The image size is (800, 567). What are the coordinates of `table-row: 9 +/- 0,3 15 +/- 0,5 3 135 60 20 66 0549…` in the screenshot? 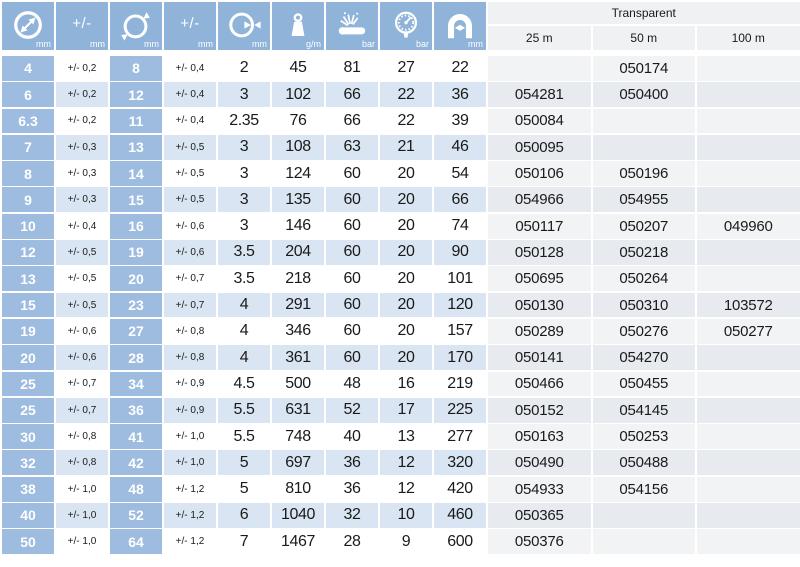 It's located at (401, 200).